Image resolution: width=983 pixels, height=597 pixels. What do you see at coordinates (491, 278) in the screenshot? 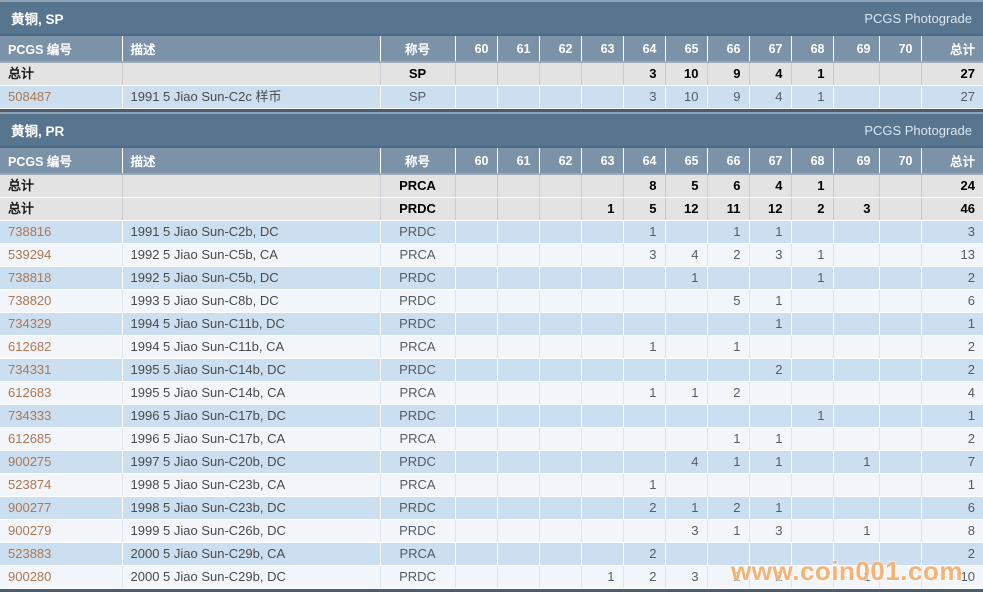
I see `data-row: 738818 1992 5 Jiao Sun-C5b, DC PRDC 1 1 2` at bounding box center [491, 278].